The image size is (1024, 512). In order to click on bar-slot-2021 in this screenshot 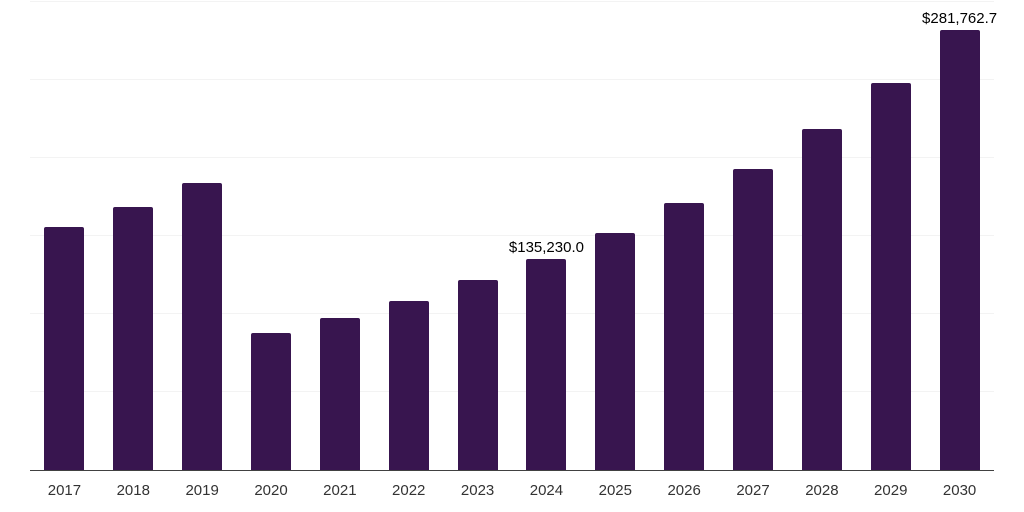, I will do `click(339, 236)`.